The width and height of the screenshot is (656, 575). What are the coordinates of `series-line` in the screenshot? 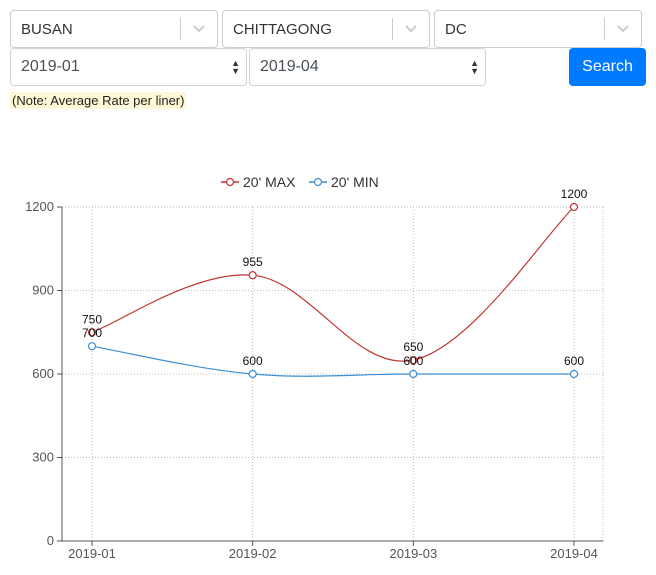 It's located at (333, 361).